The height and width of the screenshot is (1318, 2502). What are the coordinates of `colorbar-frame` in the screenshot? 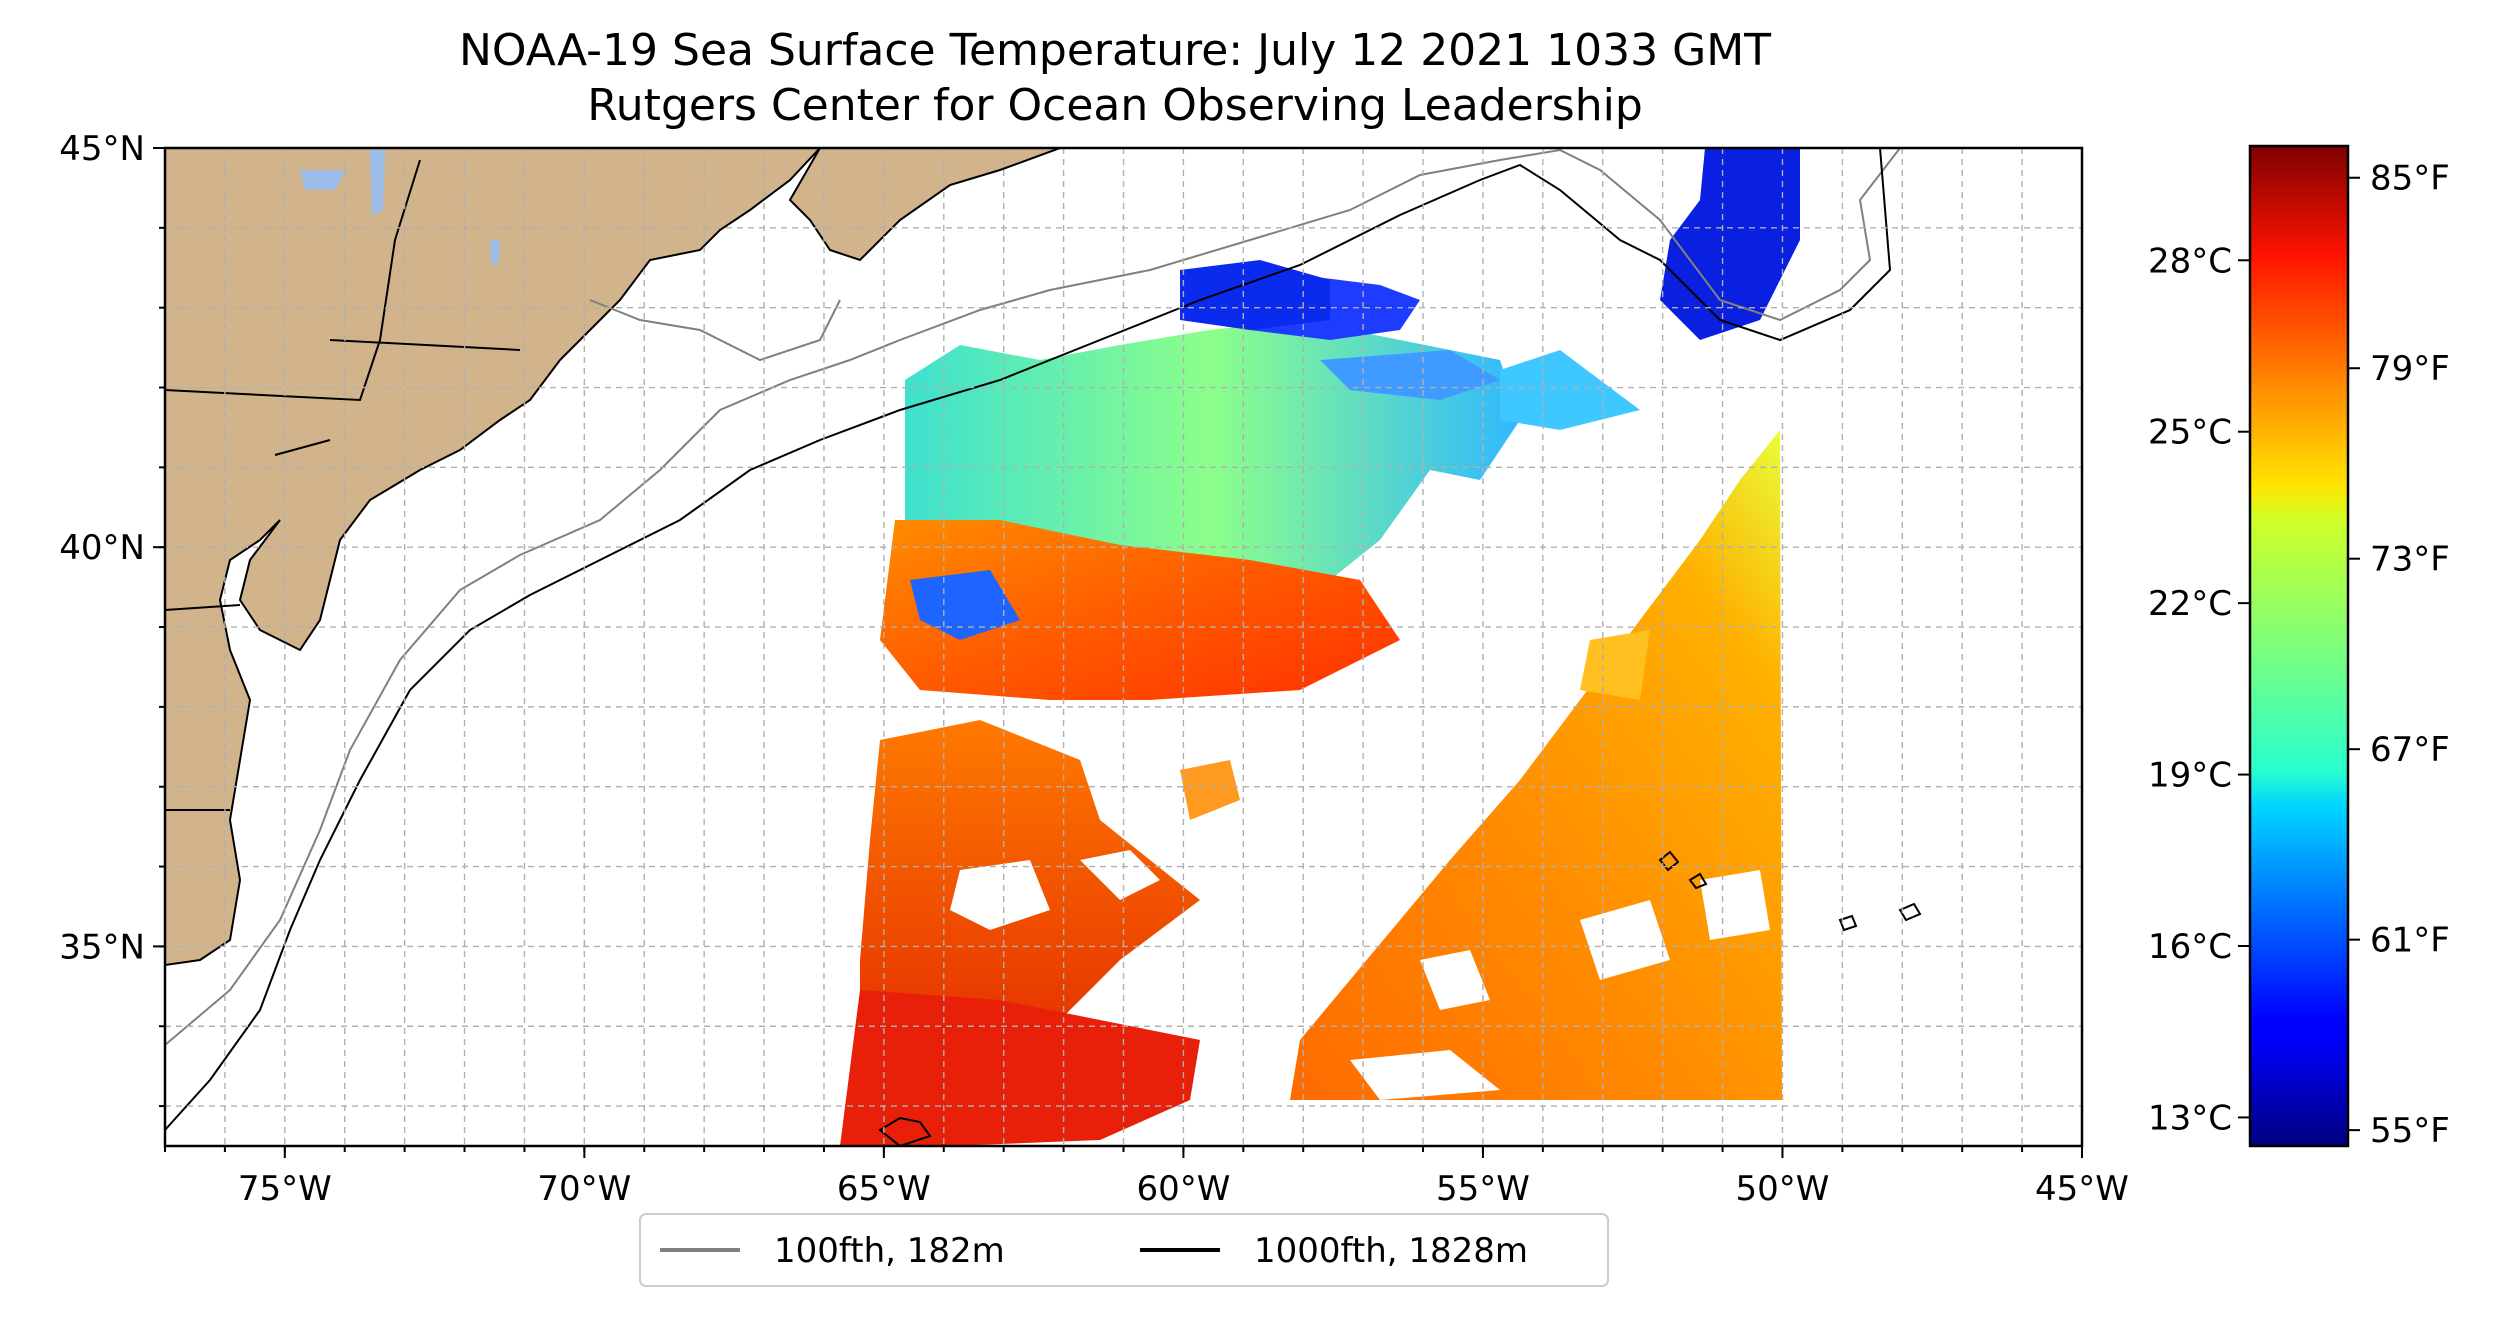 It's located at (2299, 646).